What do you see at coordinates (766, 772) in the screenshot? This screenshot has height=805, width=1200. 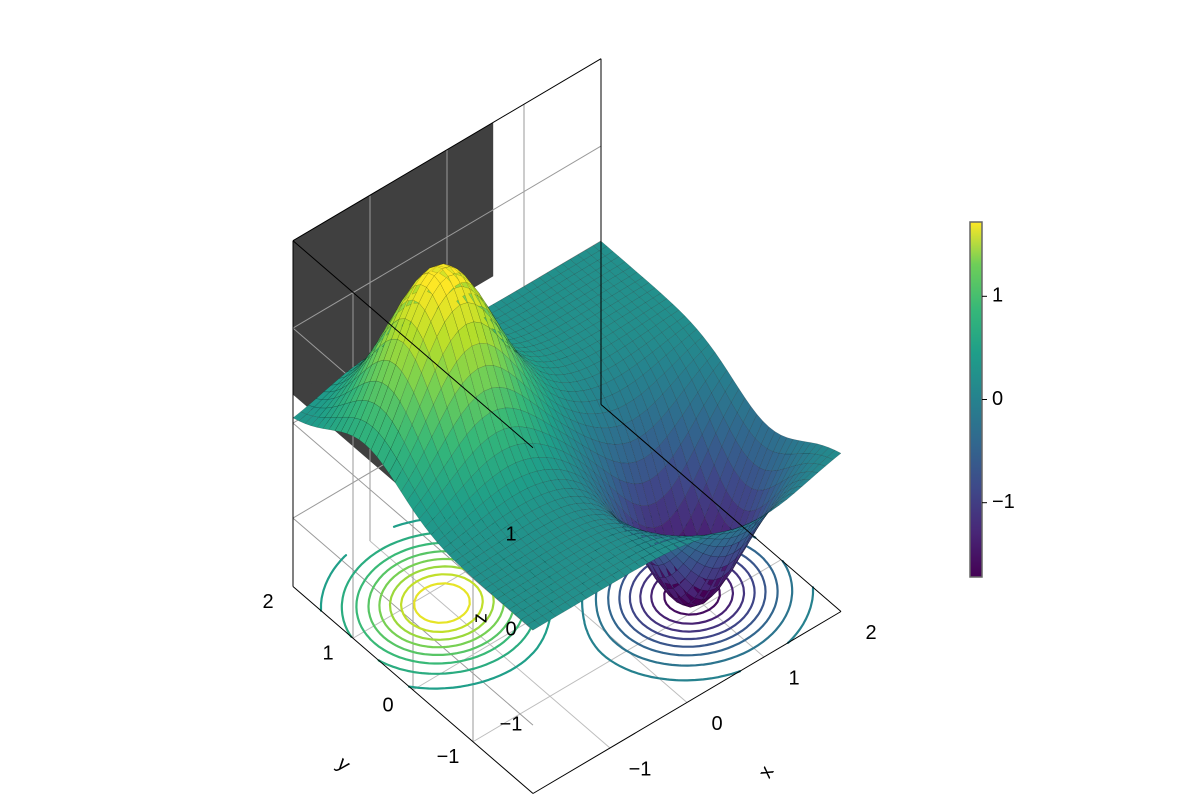 I see `x-axis-title: x` at bounding box center [766, 772].